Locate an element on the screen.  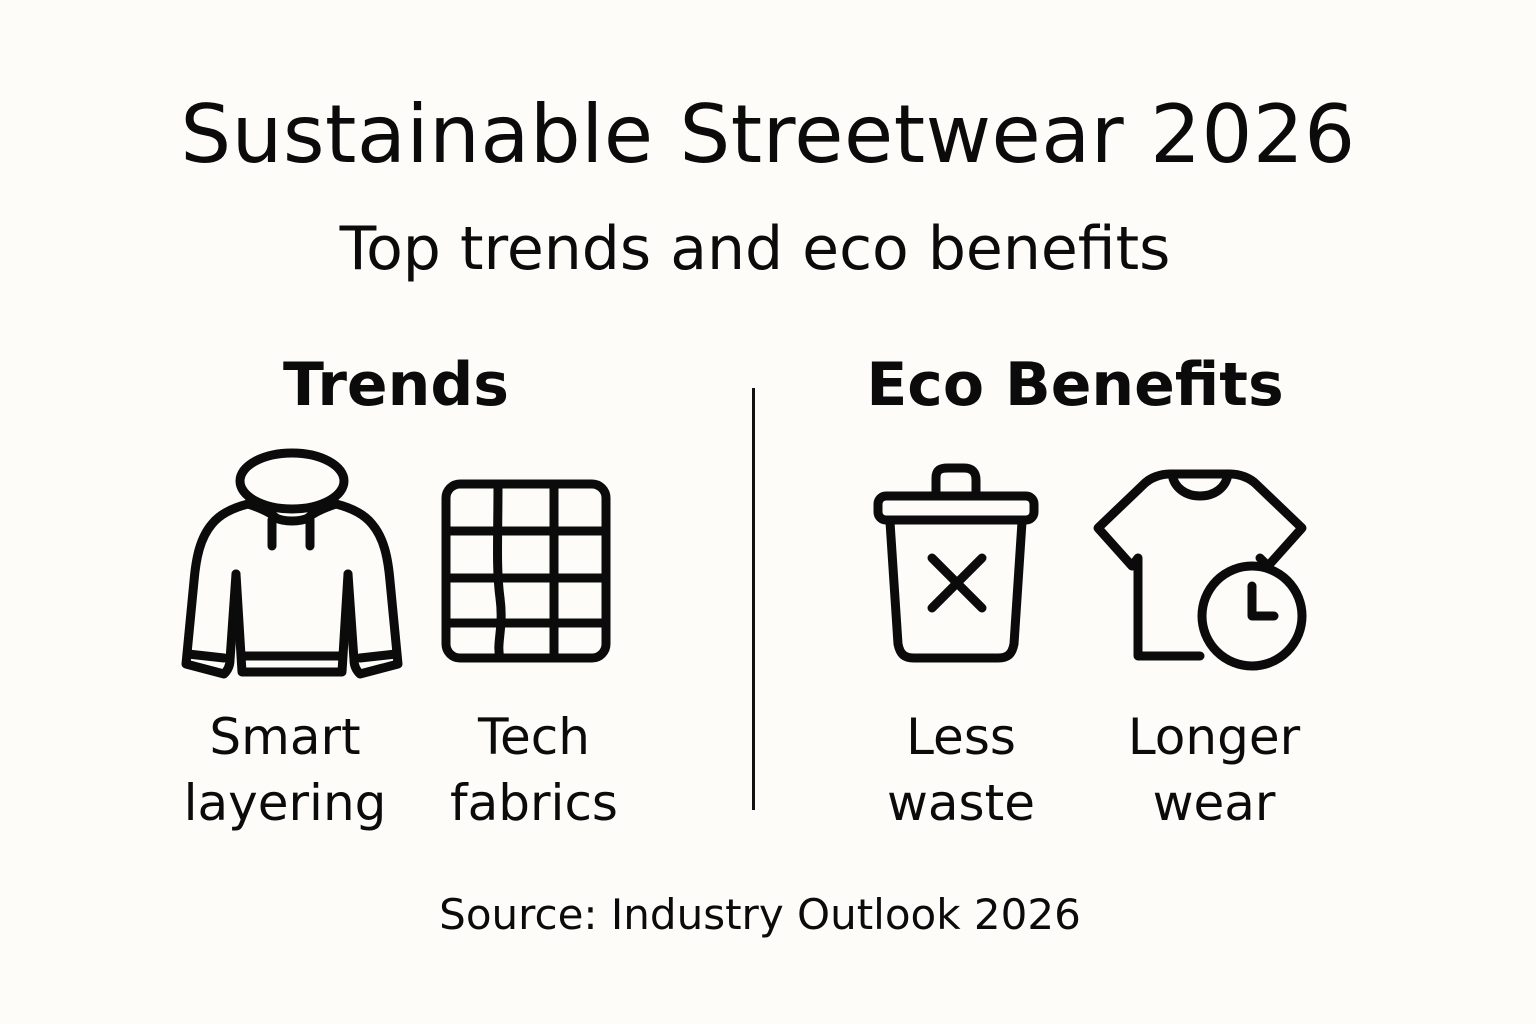
eco-label-longer-wear: Longer wear is located at coordinates (1214, 770).